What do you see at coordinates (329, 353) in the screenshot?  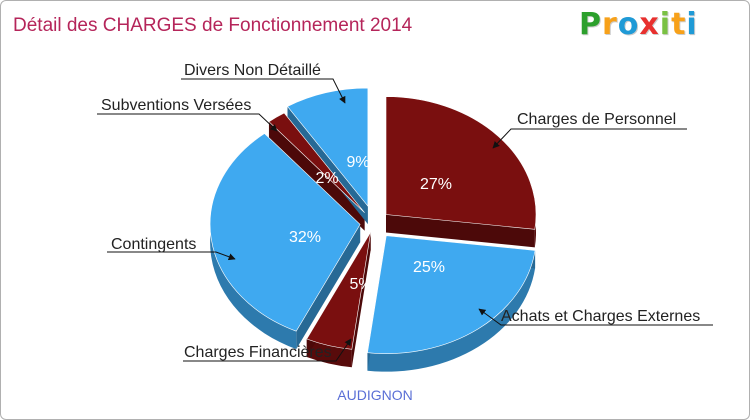 I see `slice-side-charges-financi-res` at bounding box center [329, 353].